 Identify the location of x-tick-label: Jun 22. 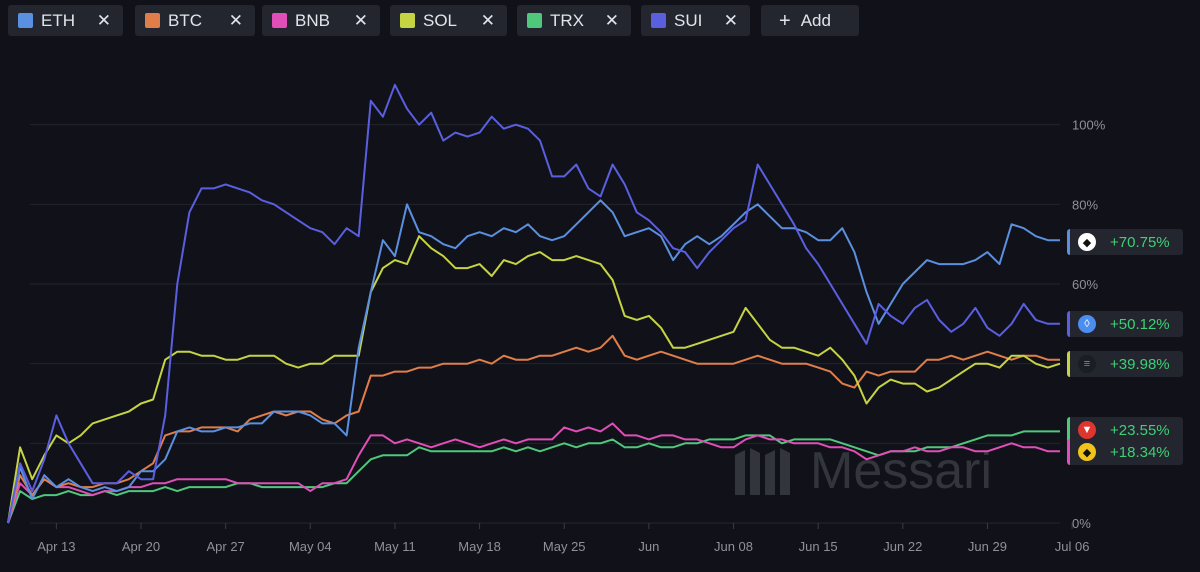
(902, 546).